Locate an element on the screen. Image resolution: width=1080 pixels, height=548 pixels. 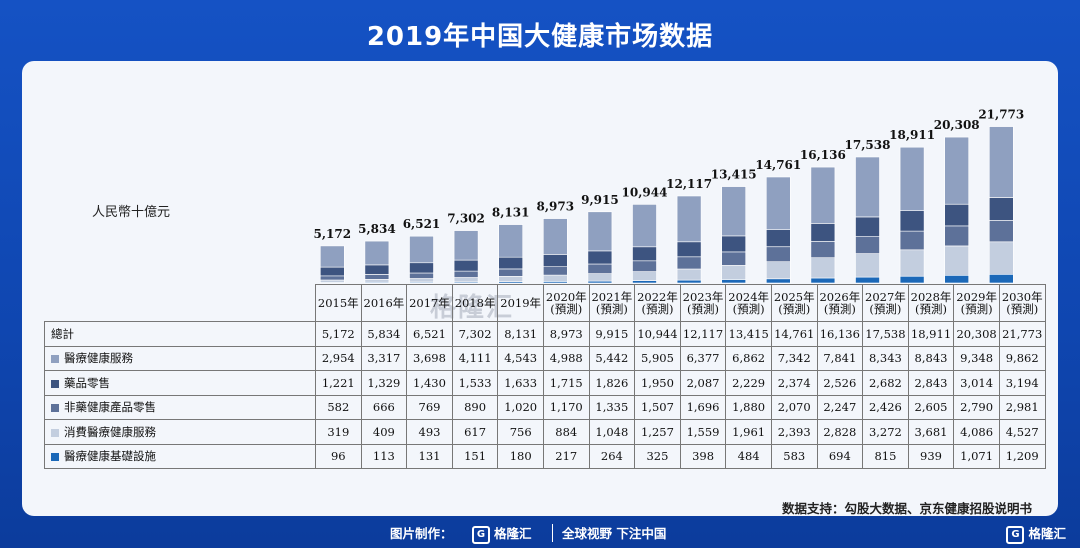
row-label: 消費醫療健康服務 is located at coordinates (180, 432).